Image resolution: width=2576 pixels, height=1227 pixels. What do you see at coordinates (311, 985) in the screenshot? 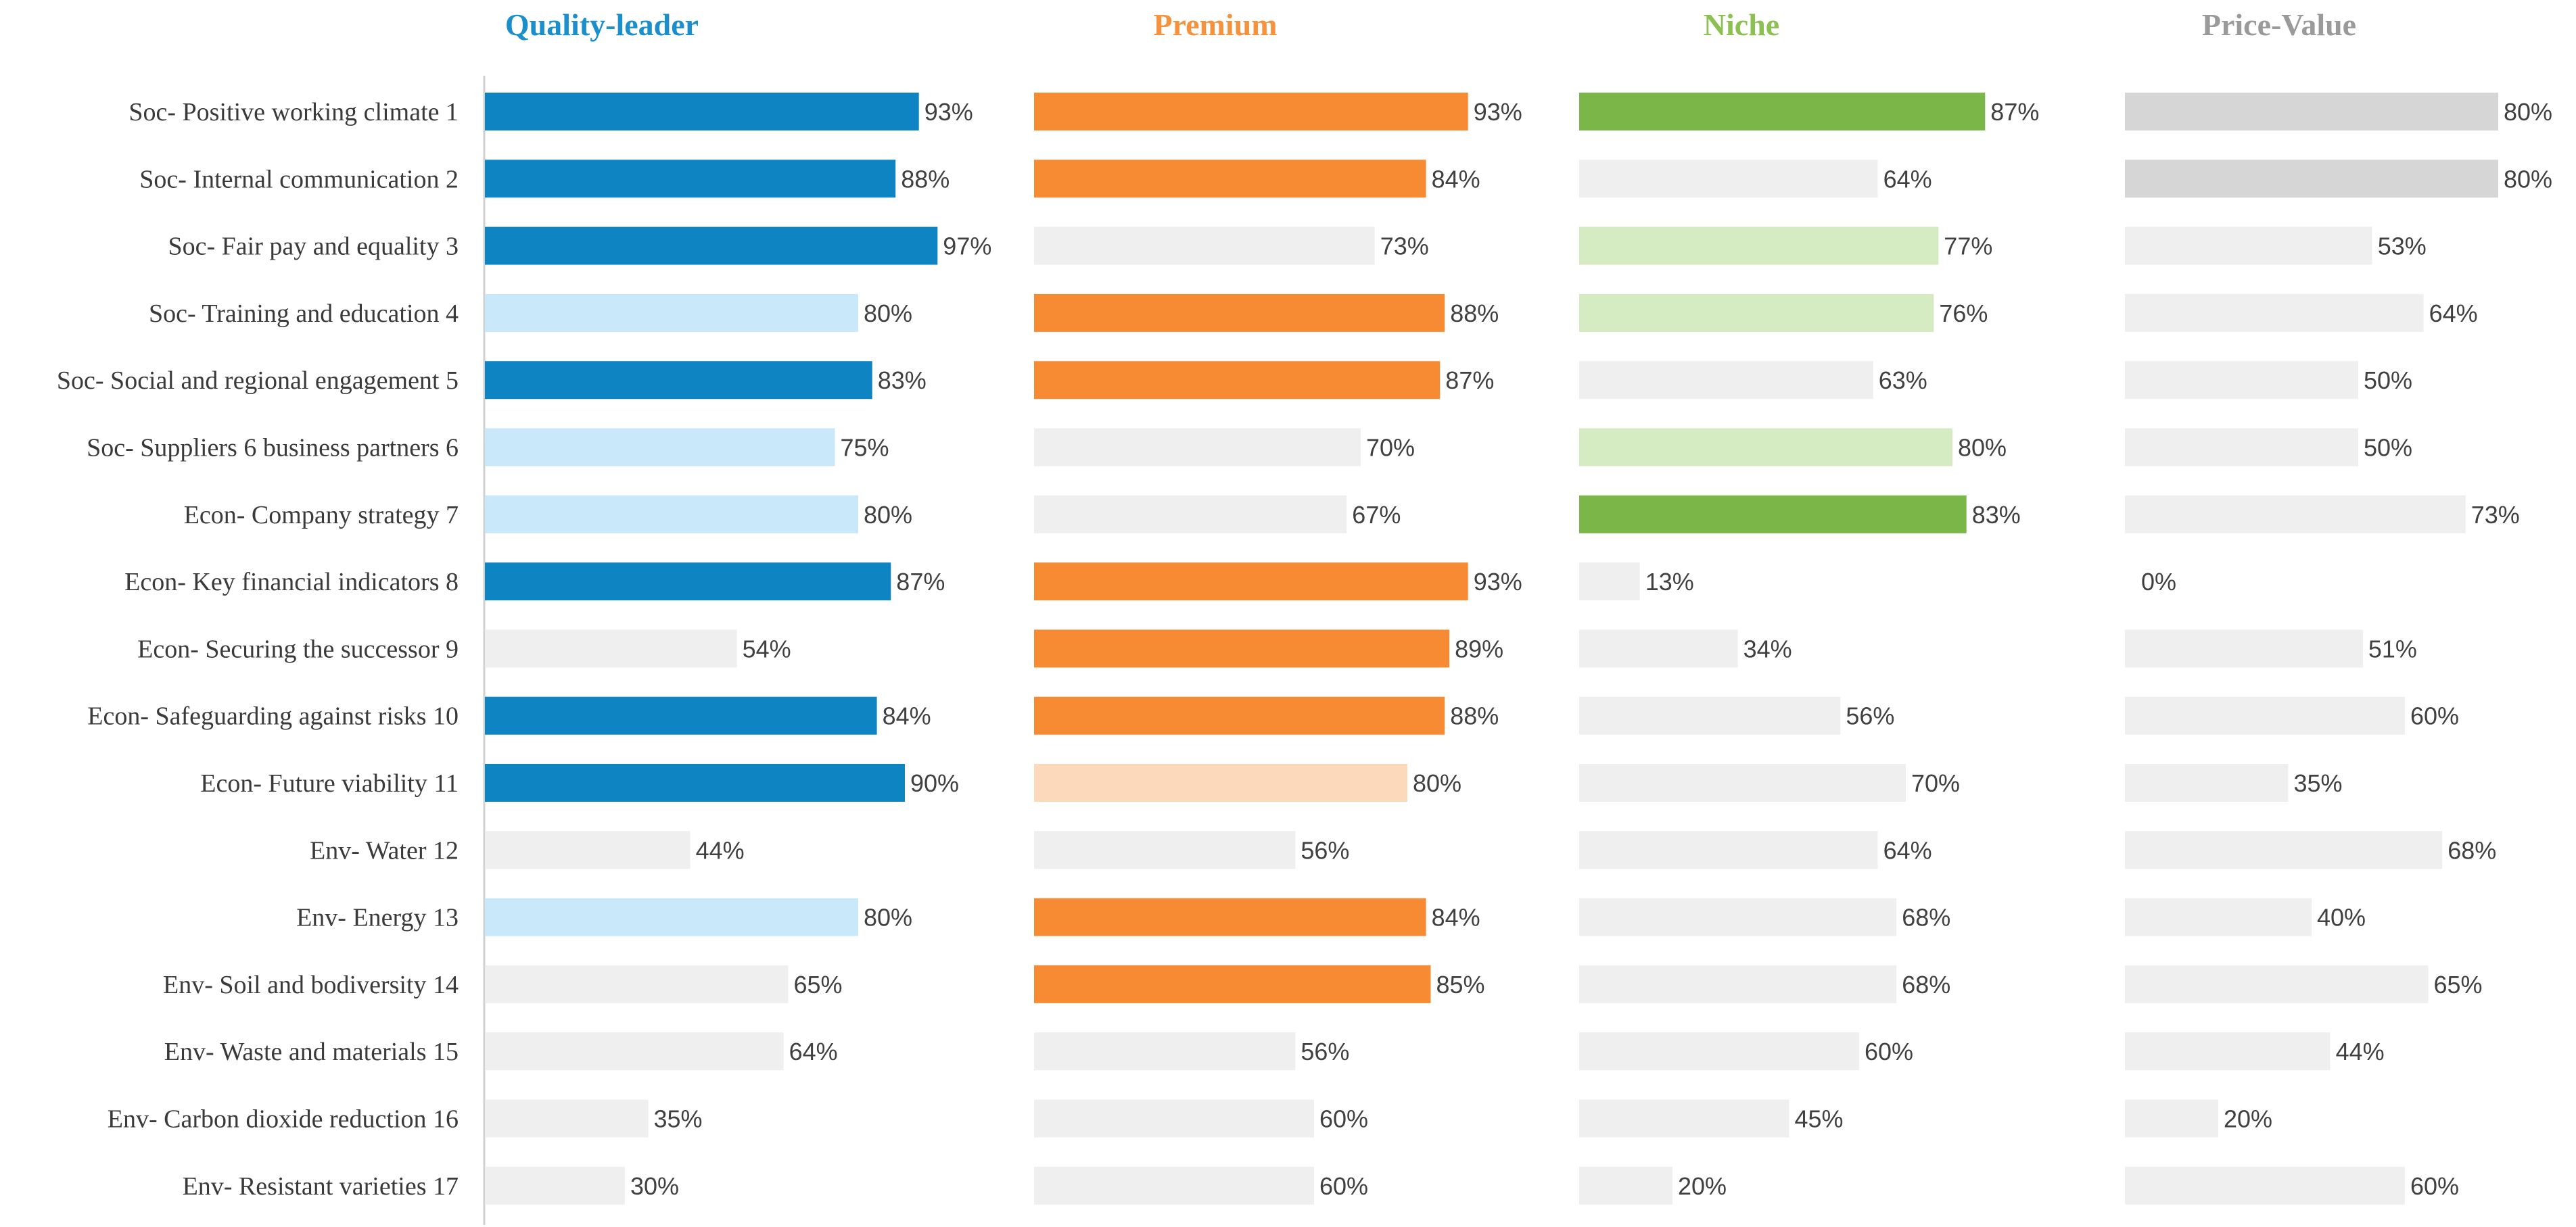
I see `category-label-14: Env- Soil and bodiversity 14` at bounding box center [311, 985].